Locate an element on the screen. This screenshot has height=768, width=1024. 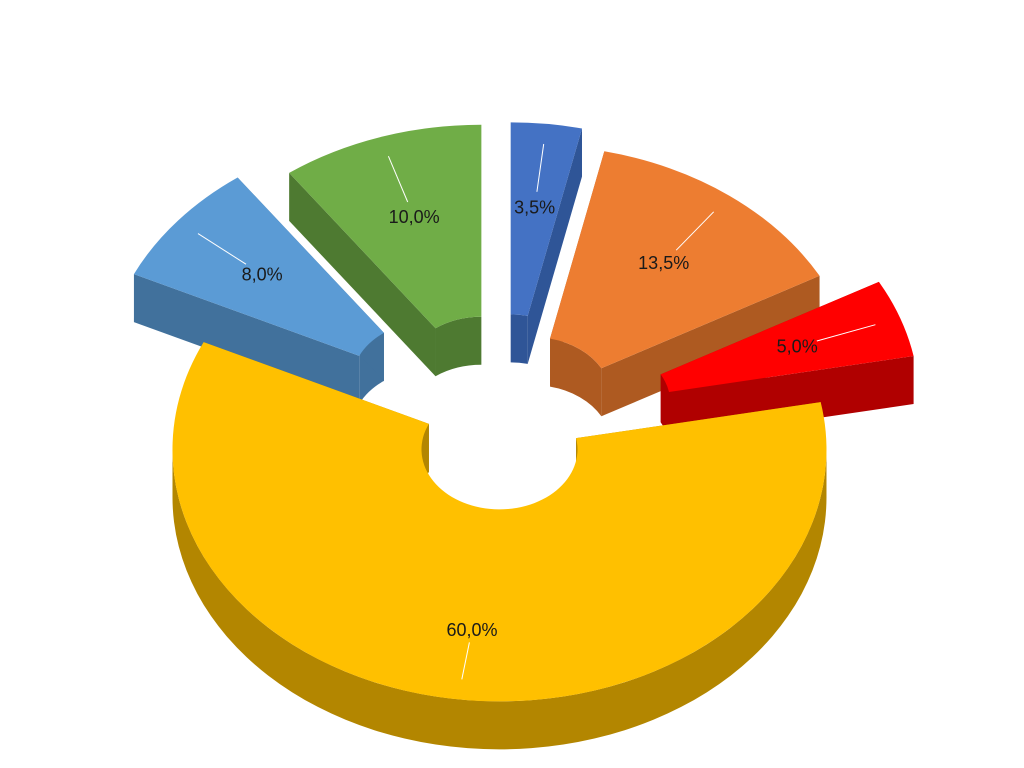
slice-label-4: 8,0% is located at coordinates (262, 274).